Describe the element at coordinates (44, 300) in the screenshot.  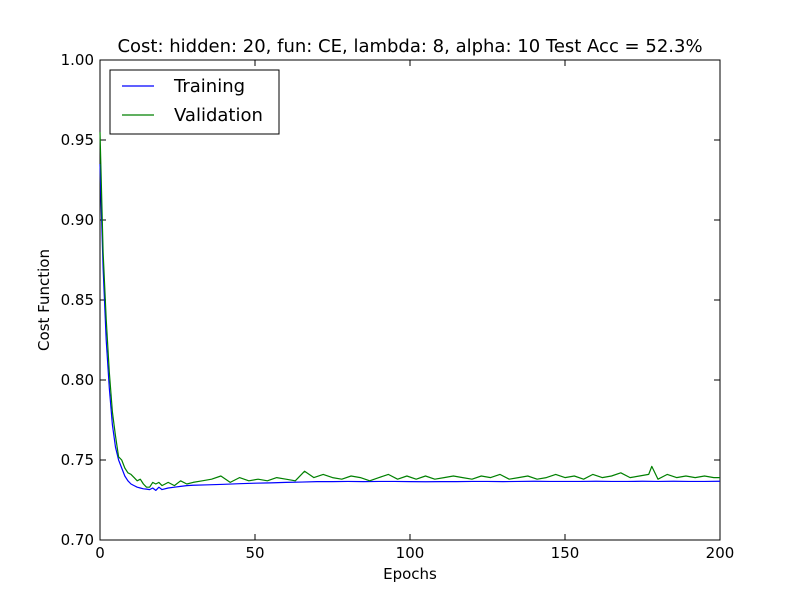
I see `y-axis-label: Cost Function` at that location.